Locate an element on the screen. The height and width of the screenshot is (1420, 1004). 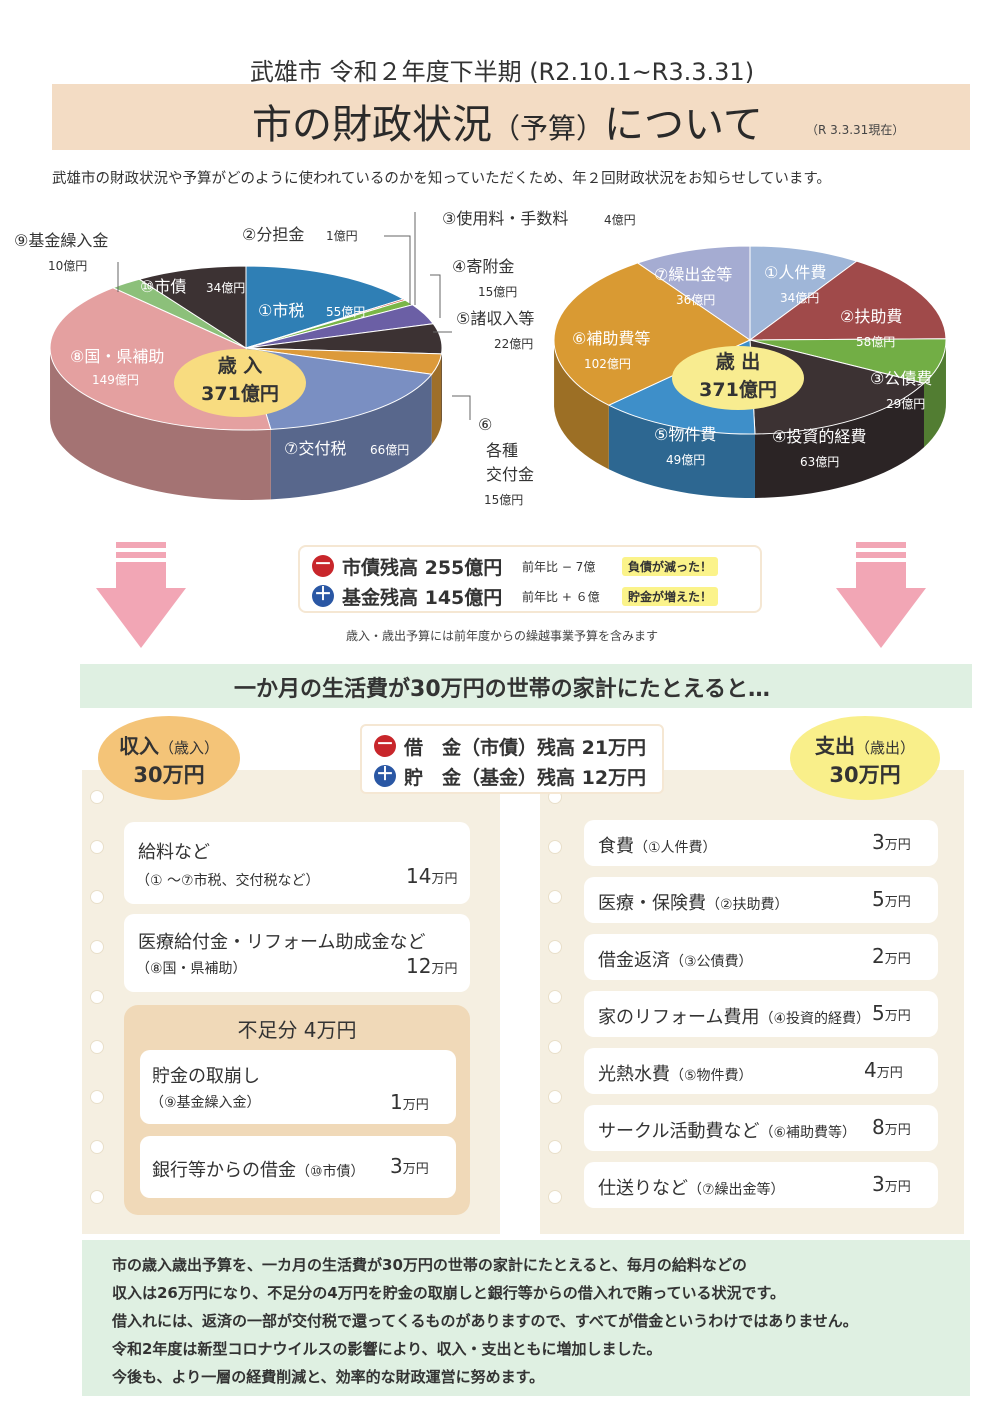
fund-balance-row: ＋ 基金残高 145億円 前年比 + ６億 貯金が増えた！ is located at coordinates (515, 596).